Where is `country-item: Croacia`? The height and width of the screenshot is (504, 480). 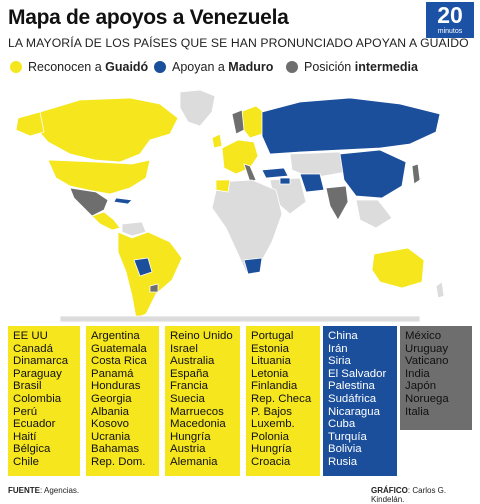
country-item: Croacia is located at coordinates (271, 461).